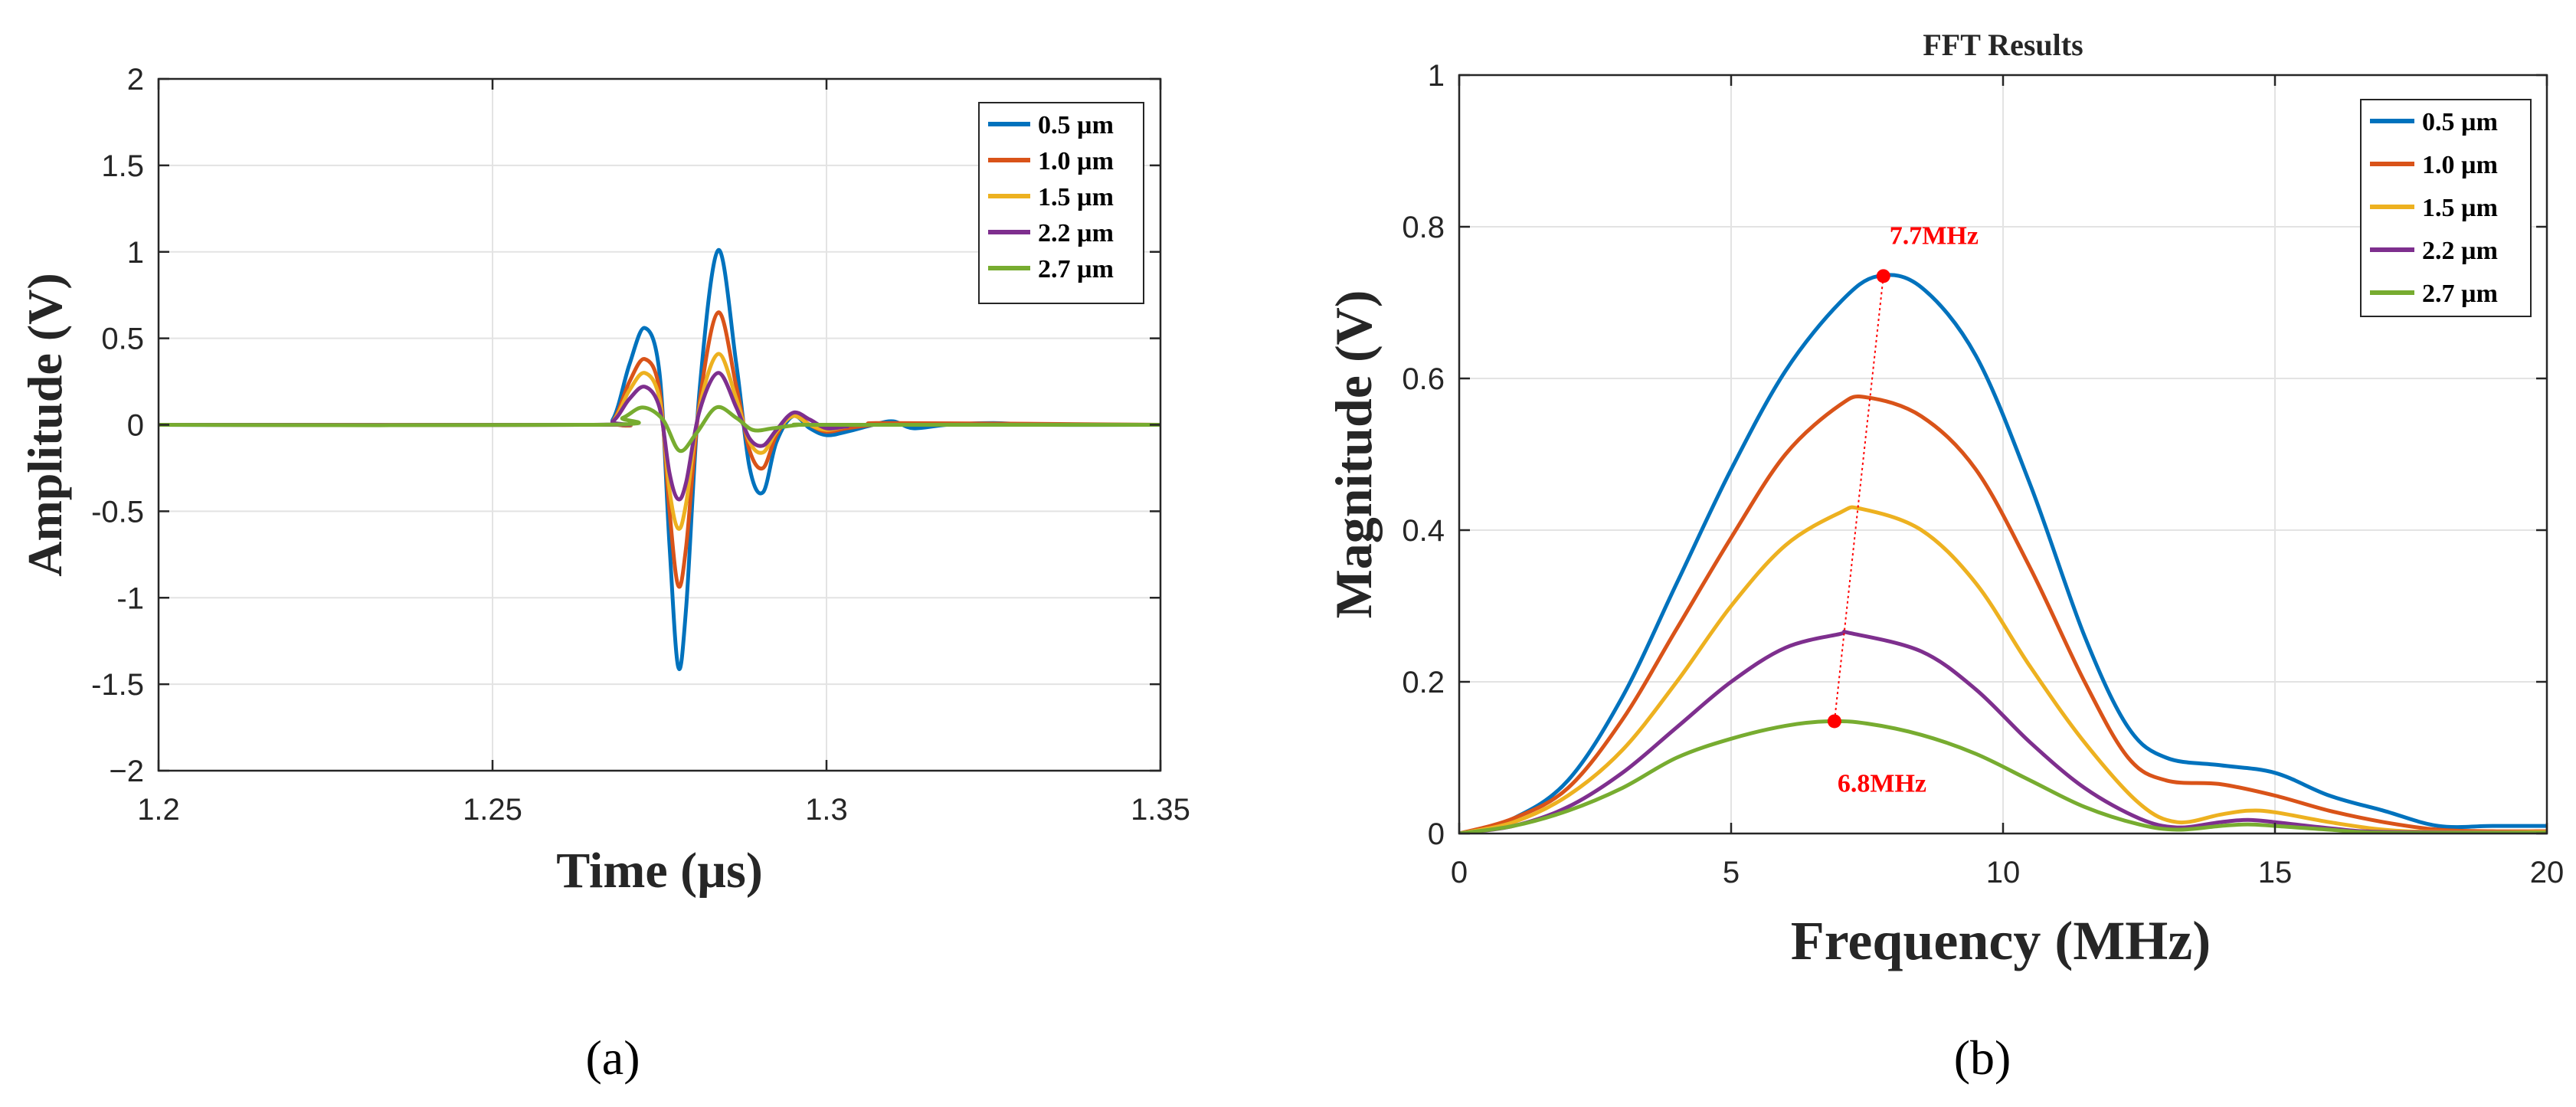  Describe the element at coordinates (117, 512) in the screenshot. I see `y-tick-label: -0.5` at that location.